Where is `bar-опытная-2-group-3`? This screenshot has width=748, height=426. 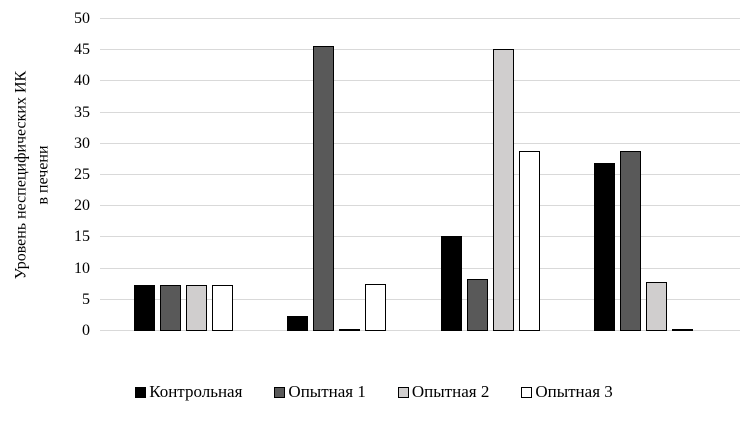 bar-опытная-2-group-3 is located at coordinates (503, 190).